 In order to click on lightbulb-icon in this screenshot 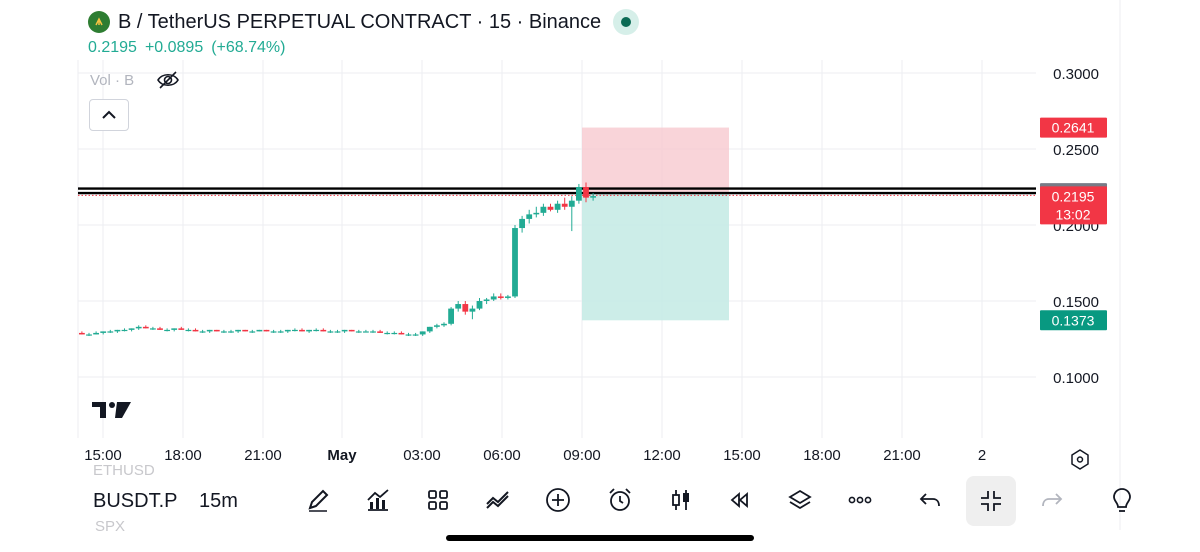, I will do `click(1122, 500)`.